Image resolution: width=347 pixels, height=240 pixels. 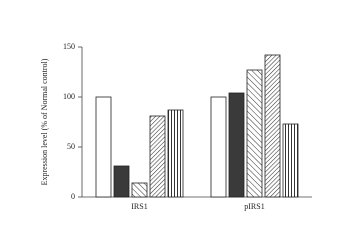 What do you see at coordinates (71, 146) in the screenshot?
I see `y-tick-label: 50` at bounding box center [71, 146].